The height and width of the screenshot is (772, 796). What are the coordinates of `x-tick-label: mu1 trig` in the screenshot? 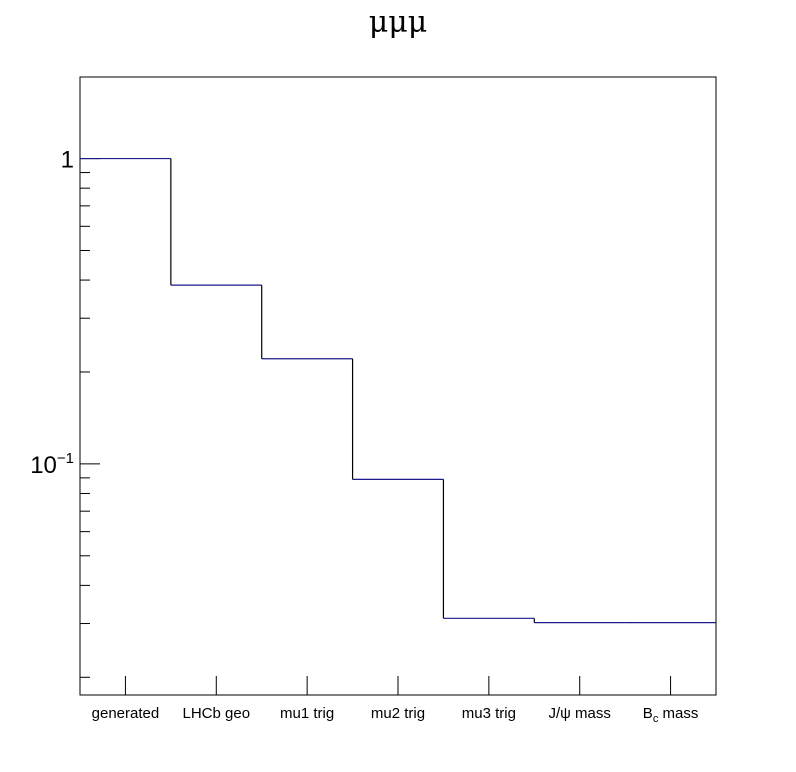 It's located at (307, 713).